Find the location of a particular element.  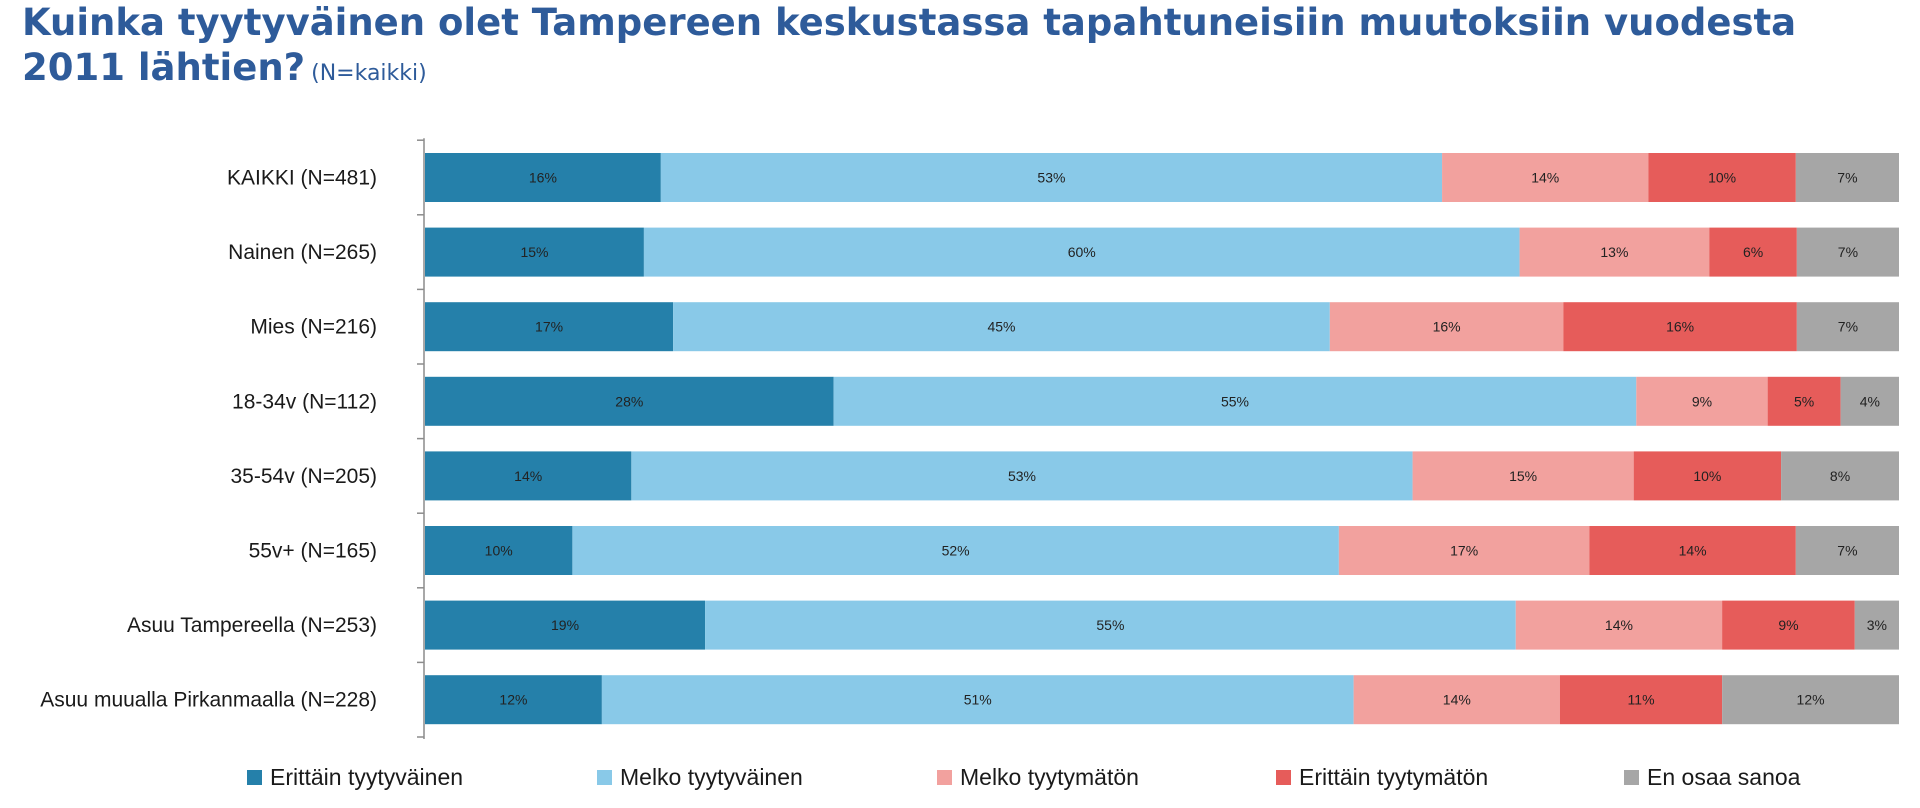

data-label: 45% is located at coordinates (1001, 327).